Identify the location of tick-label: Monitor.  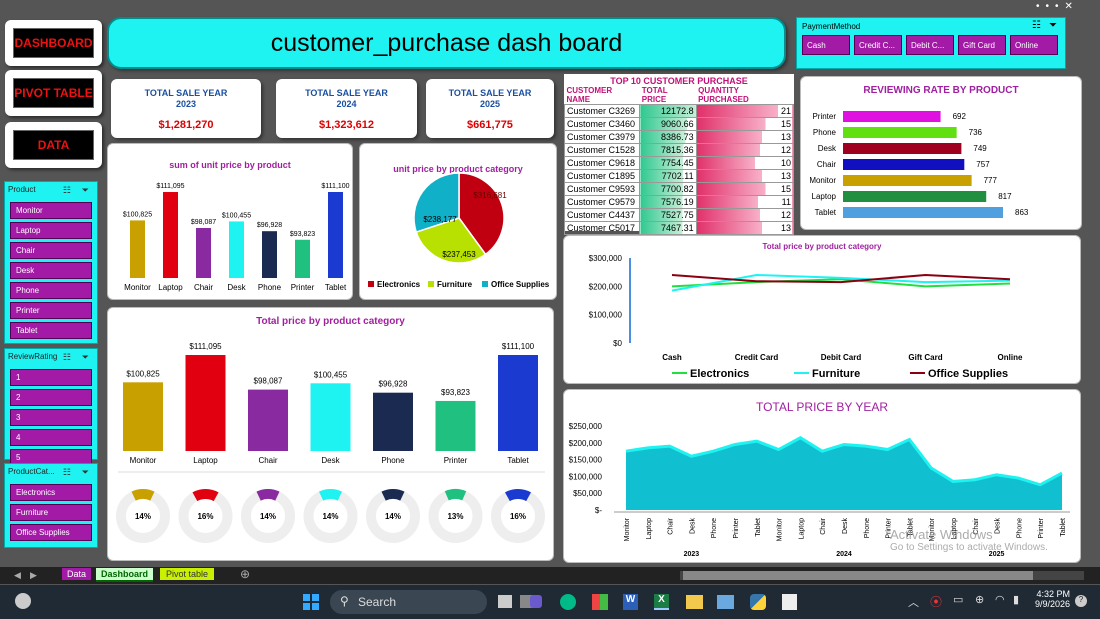
(137, 287).